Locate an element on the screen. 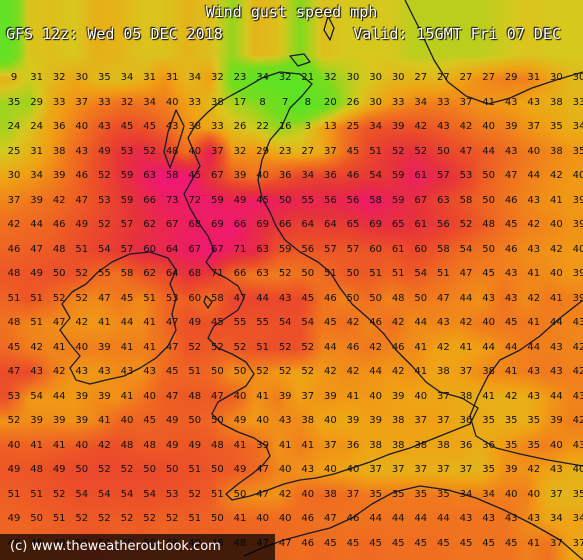 This screenshot has width=583, height=560. credit-banner: (c) www.theweatheroutlook.com is located at coordinates (137, 547).